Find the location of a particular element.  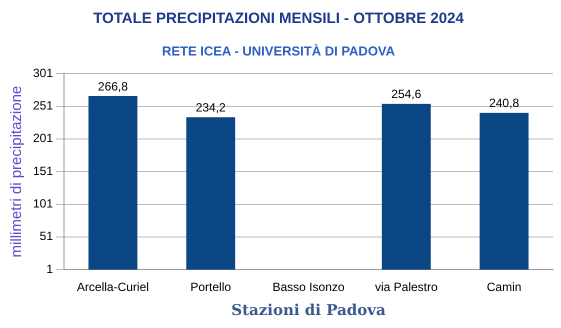

y-tick-label: 101 is located at coordinates (43, 203).